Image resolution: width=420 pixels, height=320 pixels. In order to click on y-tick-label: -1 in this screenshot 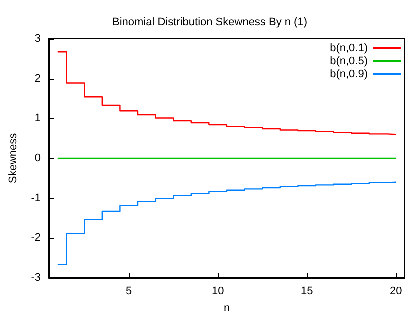, I will do `click(36, 198)`.